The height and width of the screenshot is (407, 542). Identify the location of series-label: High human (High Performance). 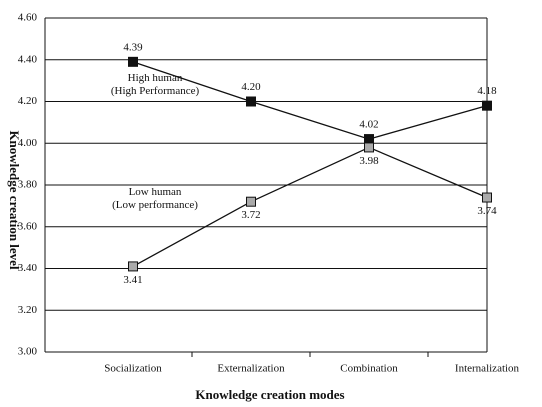
(155, 84).